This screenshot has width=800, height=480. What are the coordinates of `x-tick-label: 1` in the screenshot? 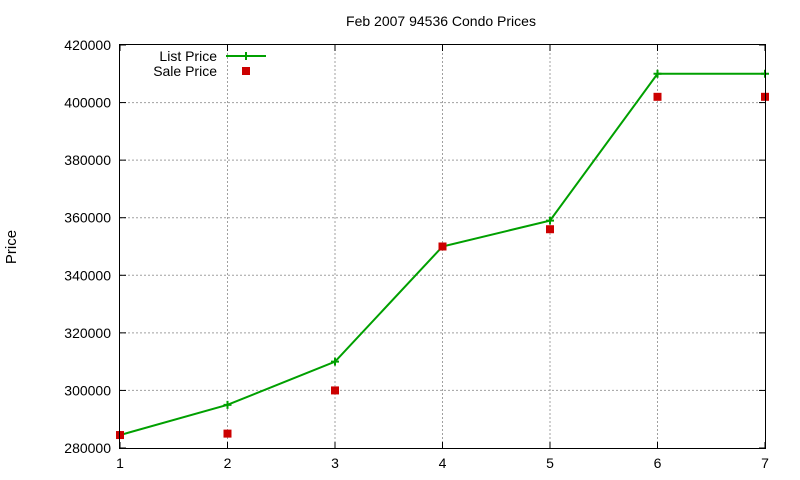 It's located at (120, 463).